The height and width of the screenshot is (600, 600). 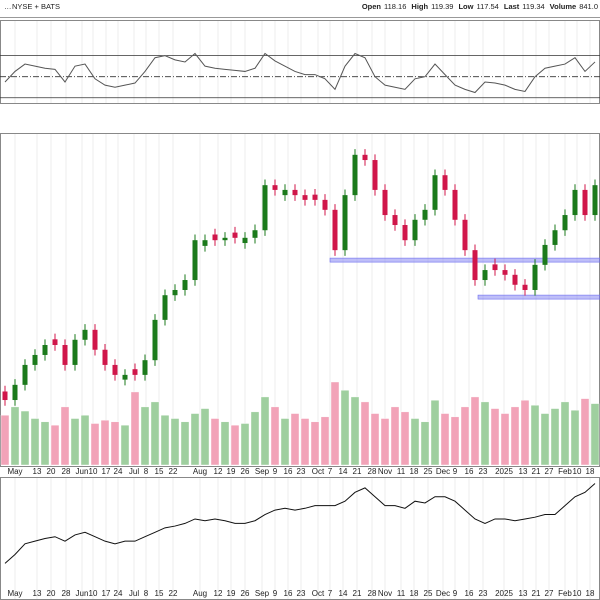 I want to click on x-tick-label: 17, so click(x=106, y=593).